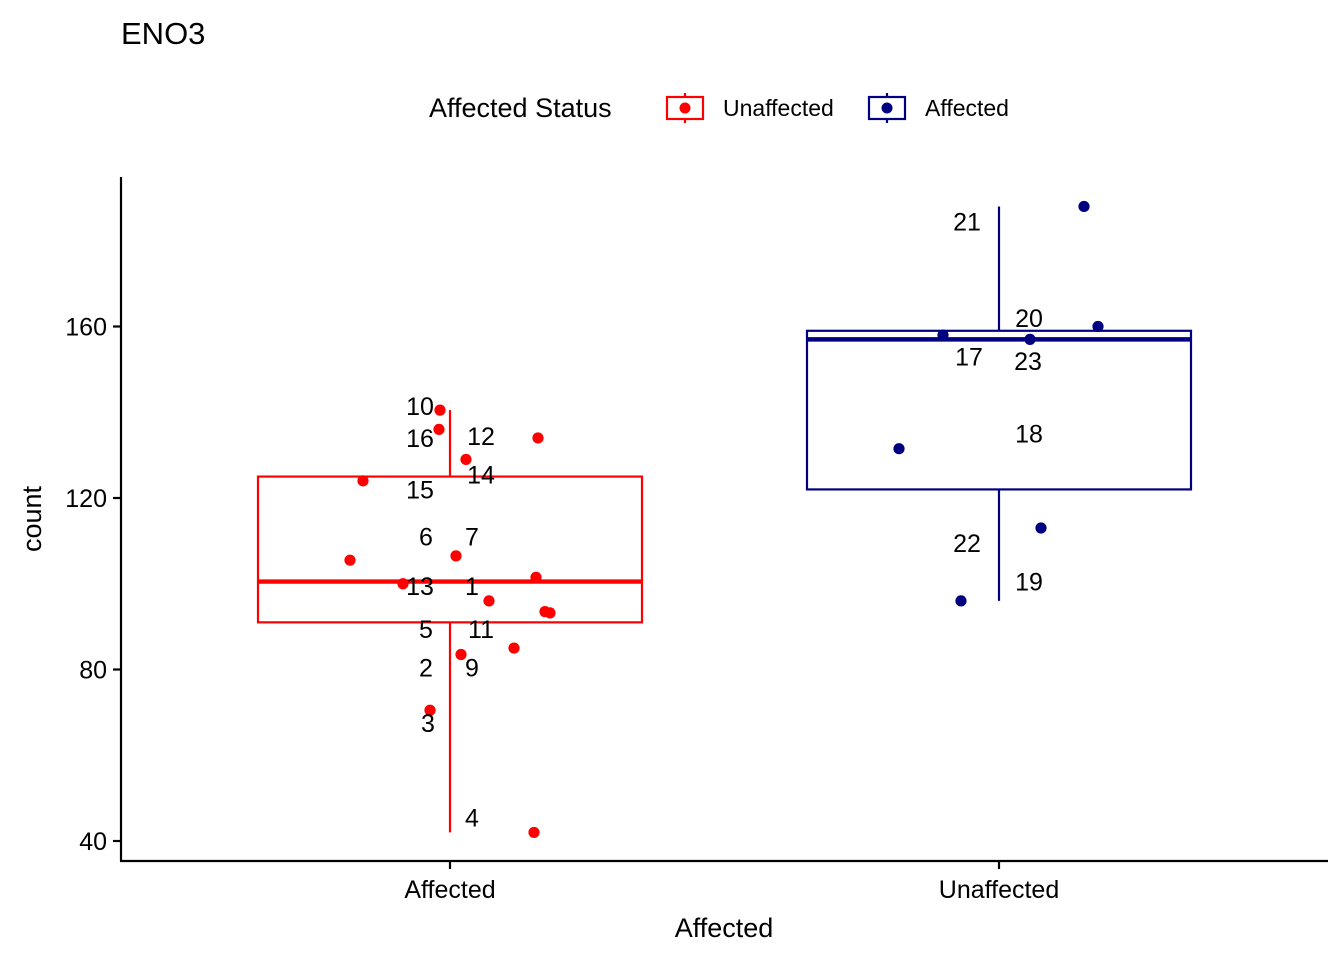 The height and width of the screenshot is (960, 1344). Describe the element at coordinates (967, 222) in the screenshot. I see `point-label-21: 21` at that location.